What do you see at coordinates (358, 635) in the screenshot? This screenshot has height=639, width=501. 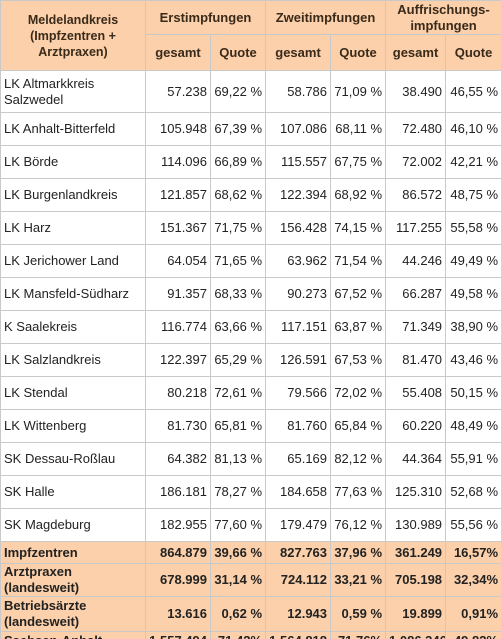 I see `total-value: 71,76%` at bounding box center [358, 635].